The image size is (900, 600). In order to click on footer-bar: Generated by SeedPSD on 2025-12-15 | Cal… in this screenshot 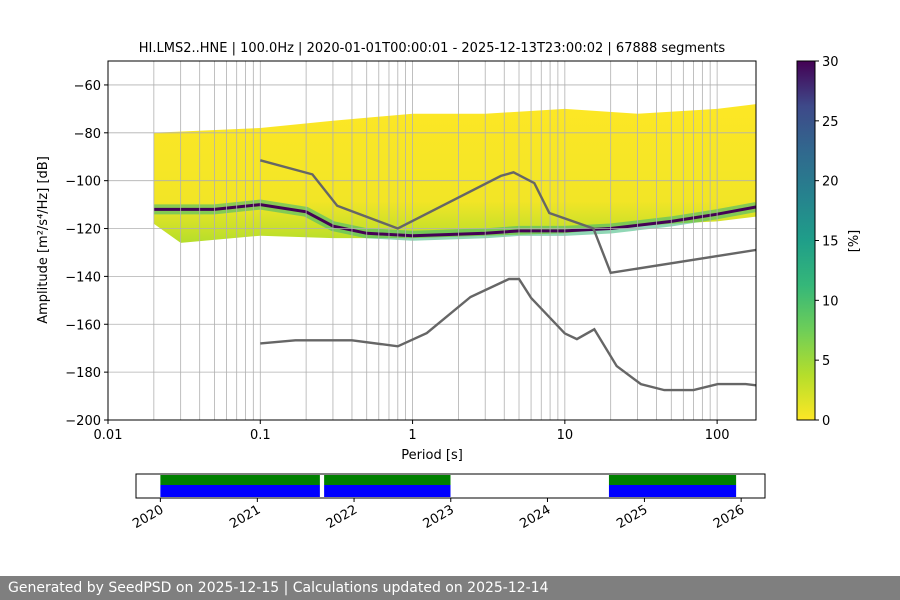, I will do `click(450, 588)`.